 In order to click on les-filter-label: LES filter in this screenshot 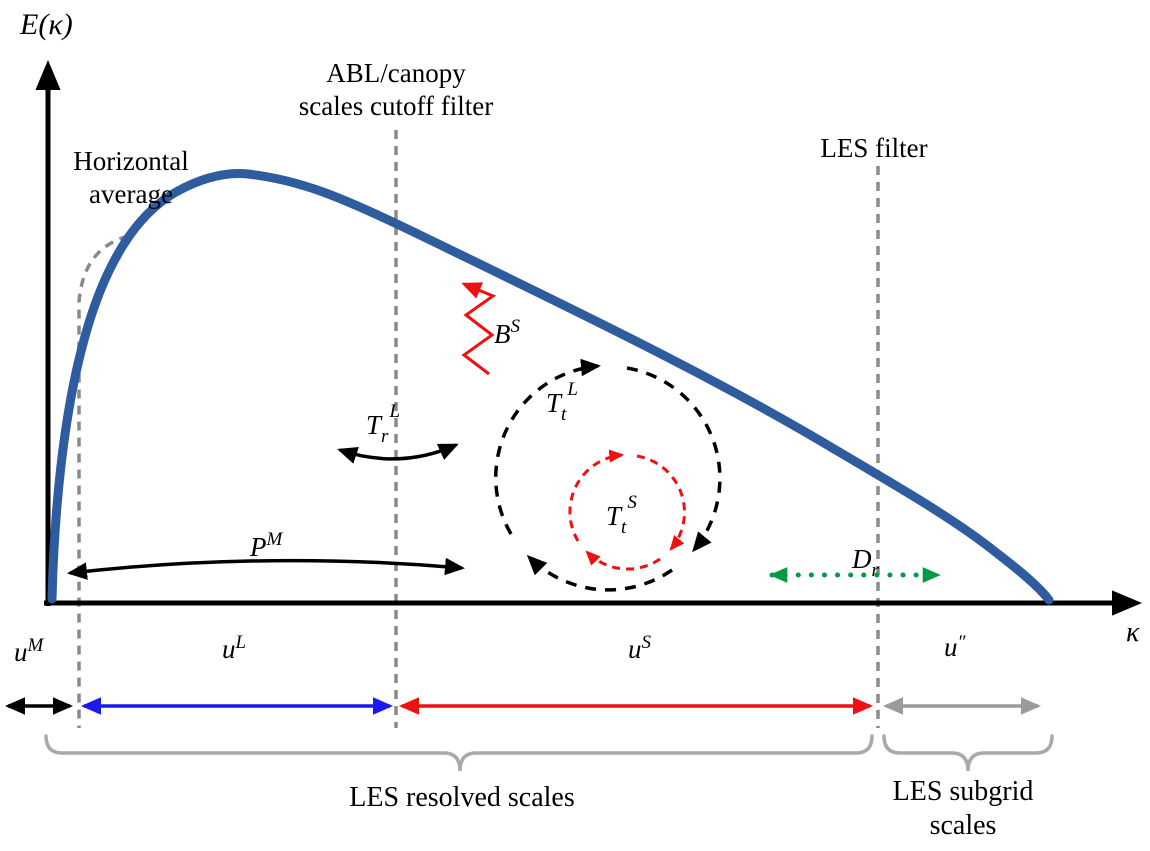, I will do `click(873, 148)`.